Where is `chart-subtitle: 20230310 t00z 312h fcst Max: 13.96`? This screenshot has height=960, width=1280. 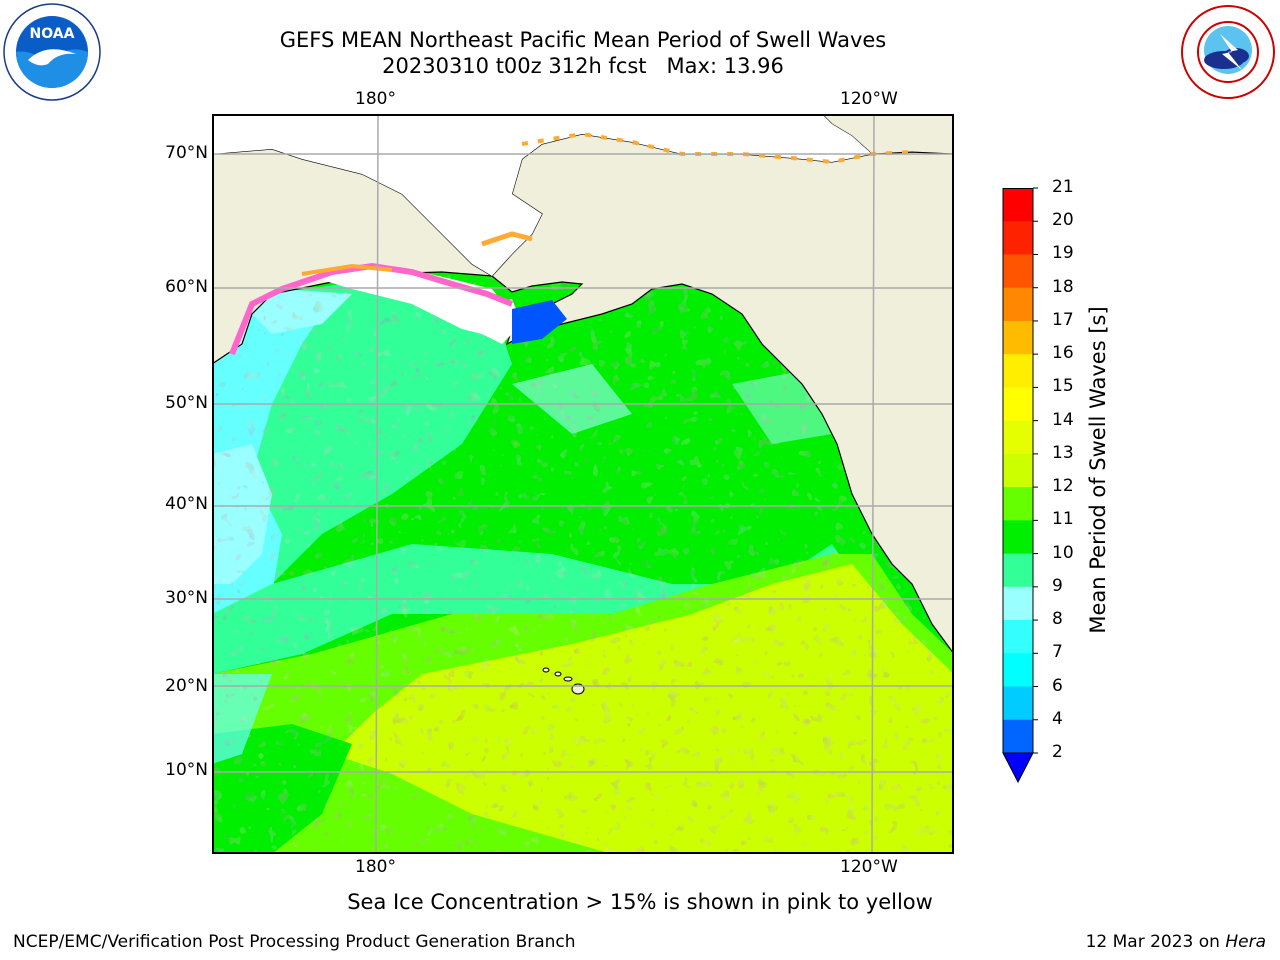
chart-subtitle: 20230310 t00z 312h fcst Max: 13.96 is located at coordinates (583, 66).